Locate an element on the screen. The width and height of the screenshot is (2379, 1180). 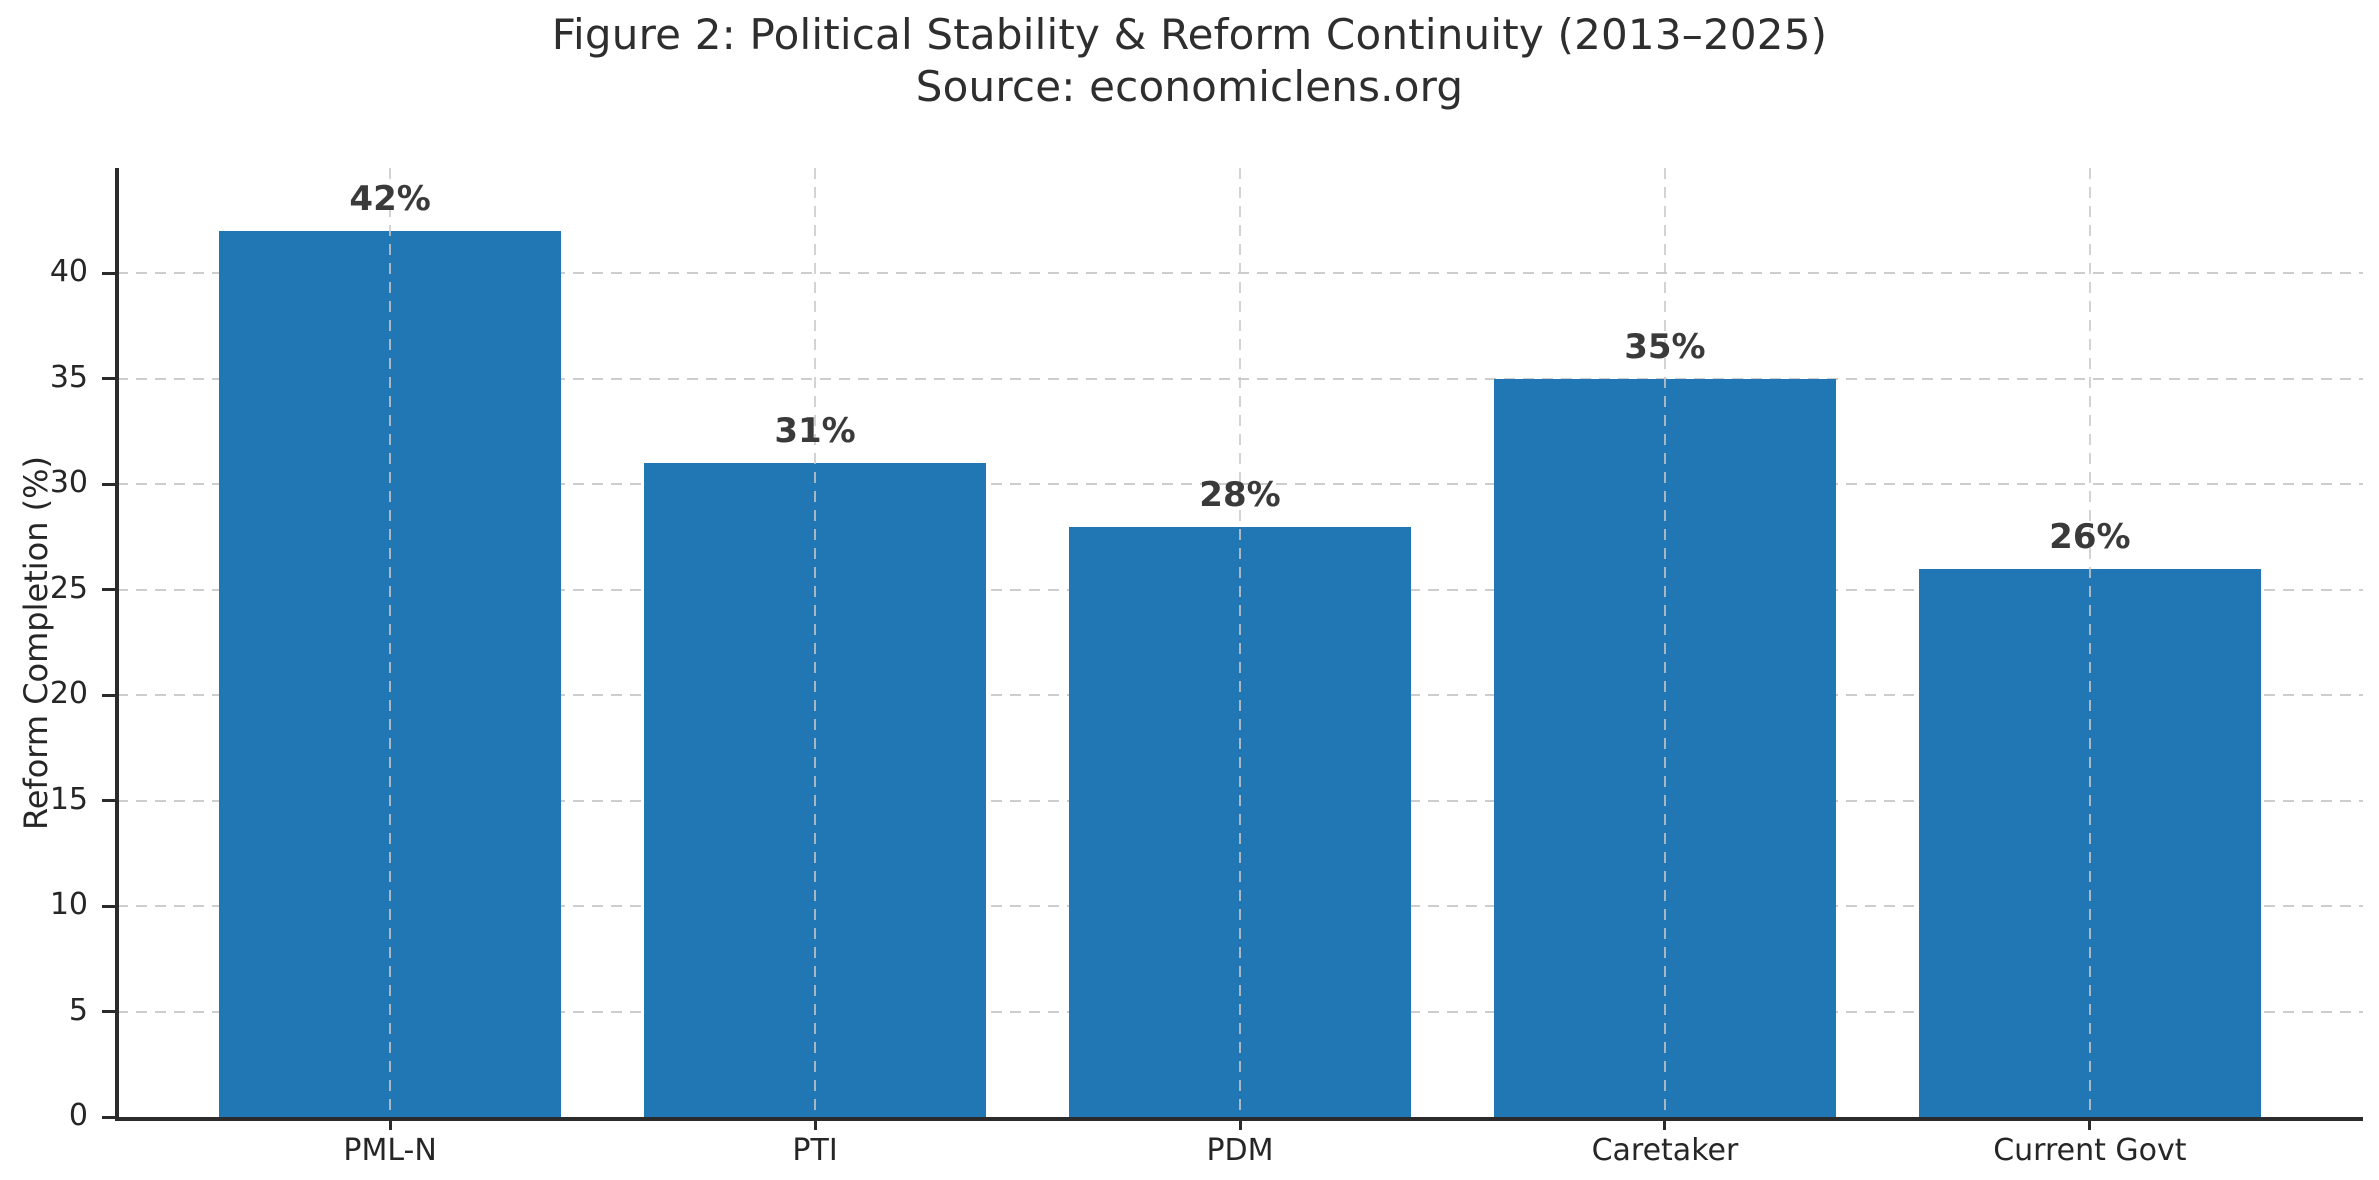
bar-value-label: 42% is located at coordinates (390, 199).